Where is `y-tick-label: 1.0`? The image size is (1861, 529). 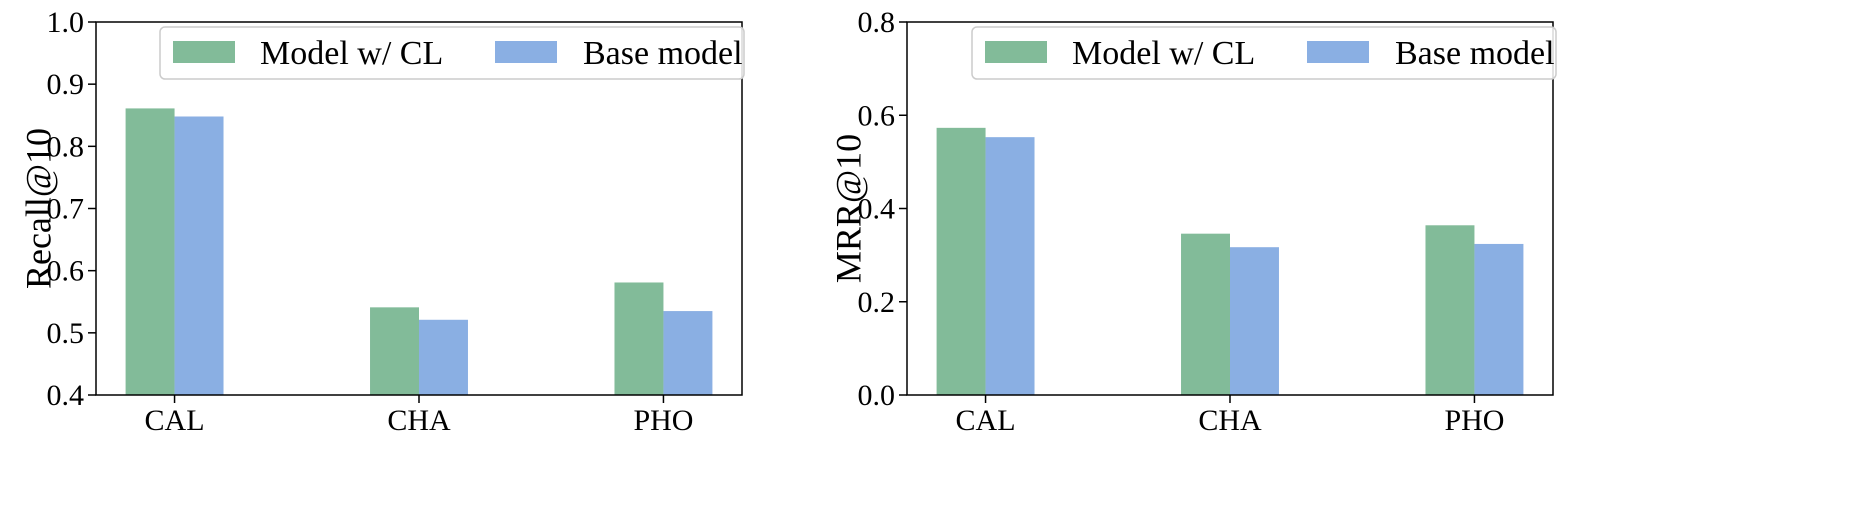 y-tick-label: 1.0 is located at coordinates (66, 22).